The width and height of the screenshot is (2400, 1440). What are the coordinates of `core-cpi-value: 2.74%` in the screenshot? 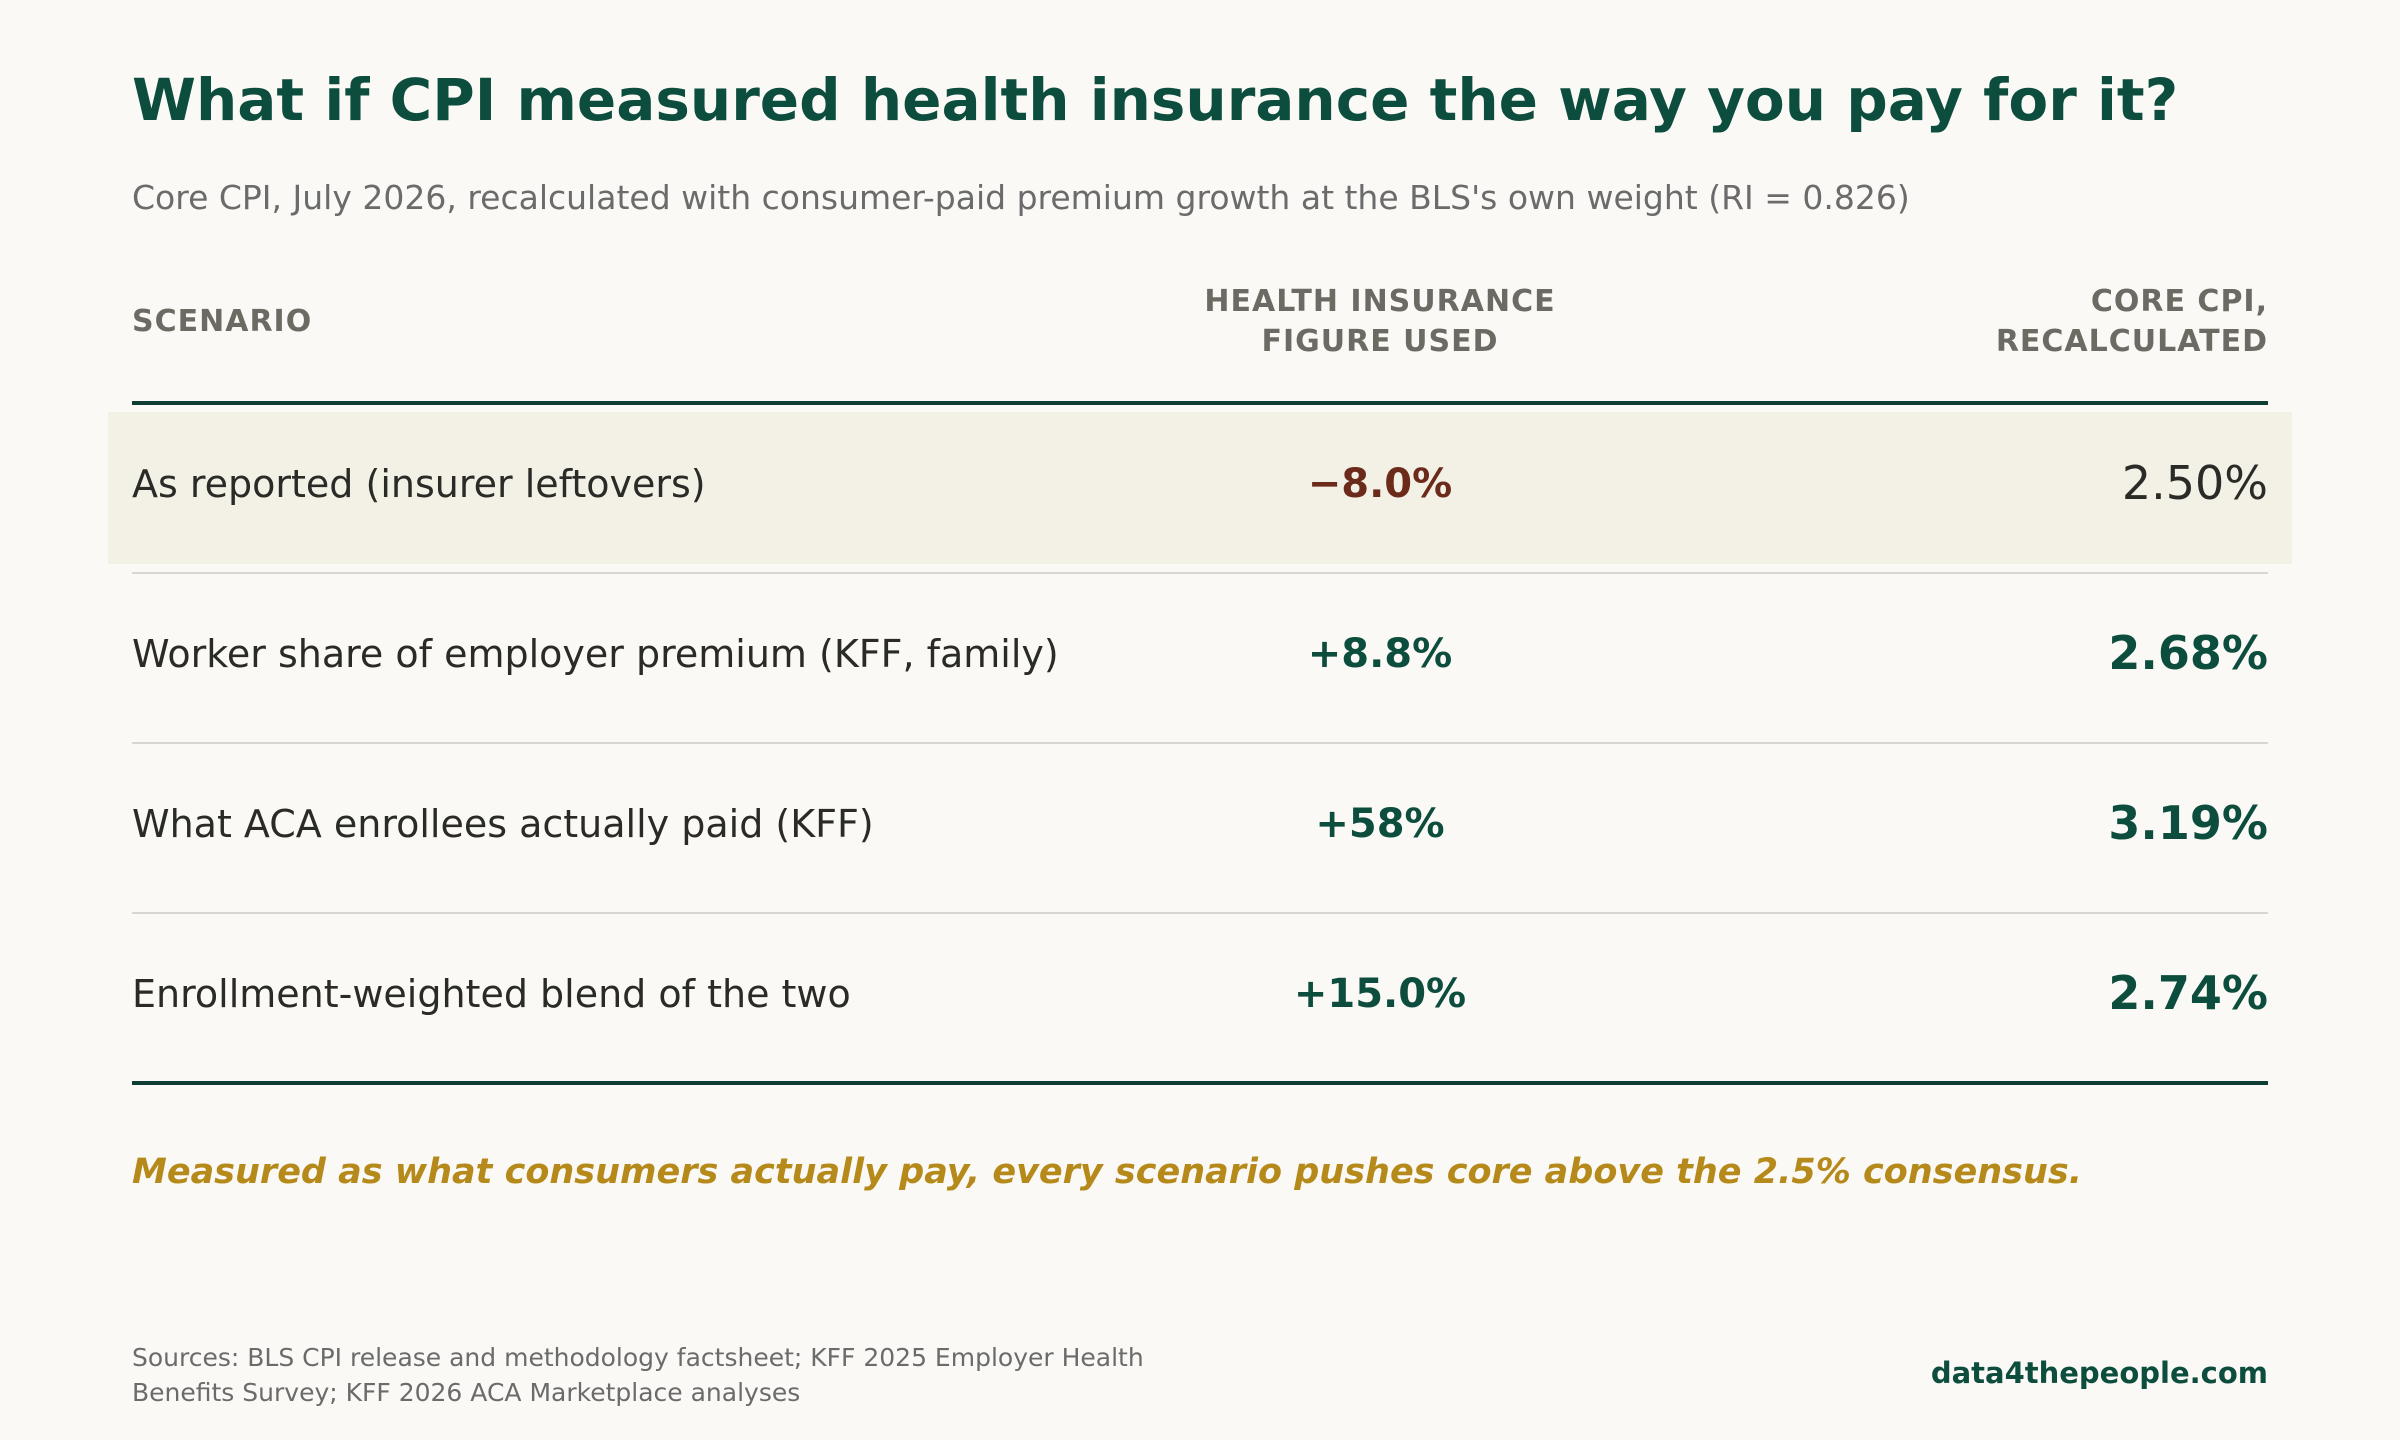 It's located at (2188, 993).